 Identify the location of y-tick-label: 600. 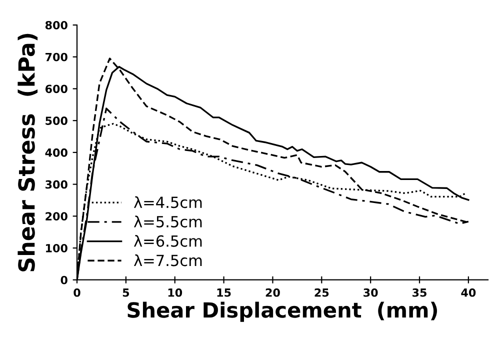
(56, 89).